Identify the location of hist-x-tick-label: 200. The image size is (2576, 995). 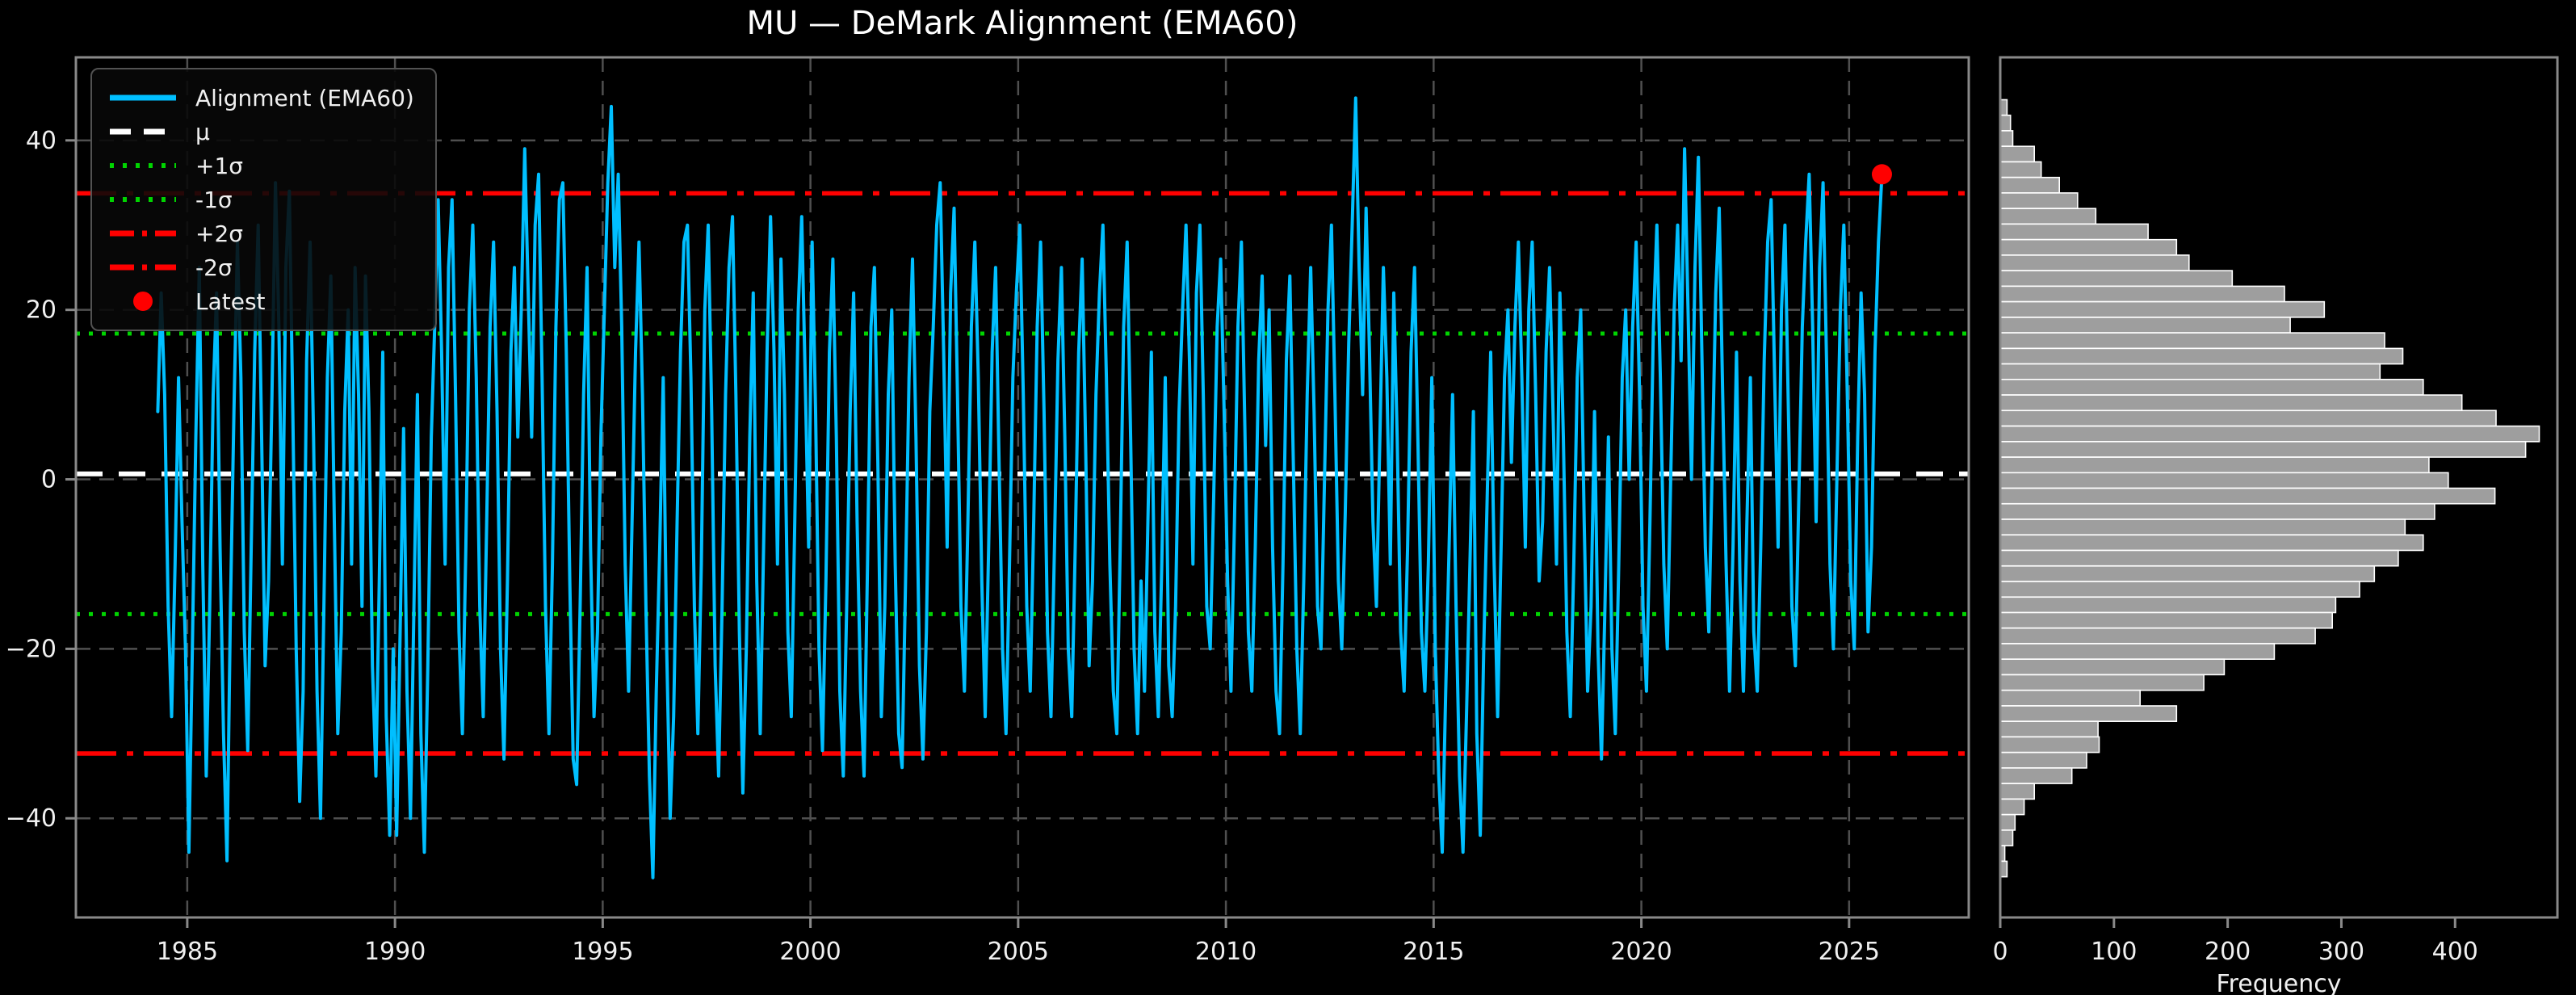
(2228, 952).